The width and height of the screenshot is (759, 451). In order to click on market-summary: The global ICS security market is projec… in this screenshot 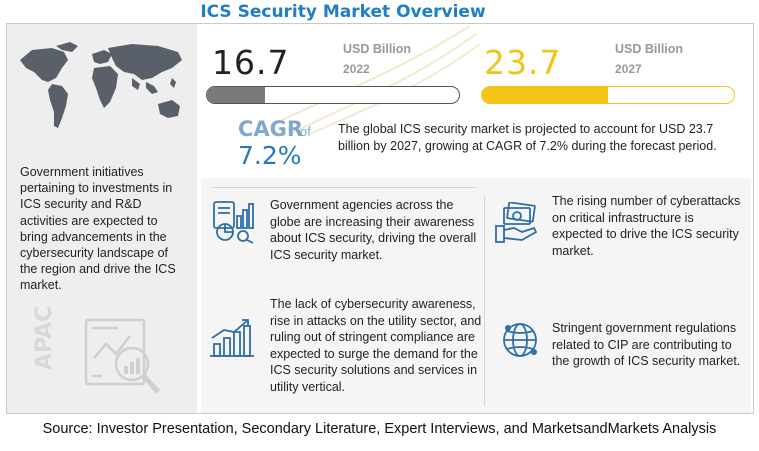, I will do `click(527, 137)`.